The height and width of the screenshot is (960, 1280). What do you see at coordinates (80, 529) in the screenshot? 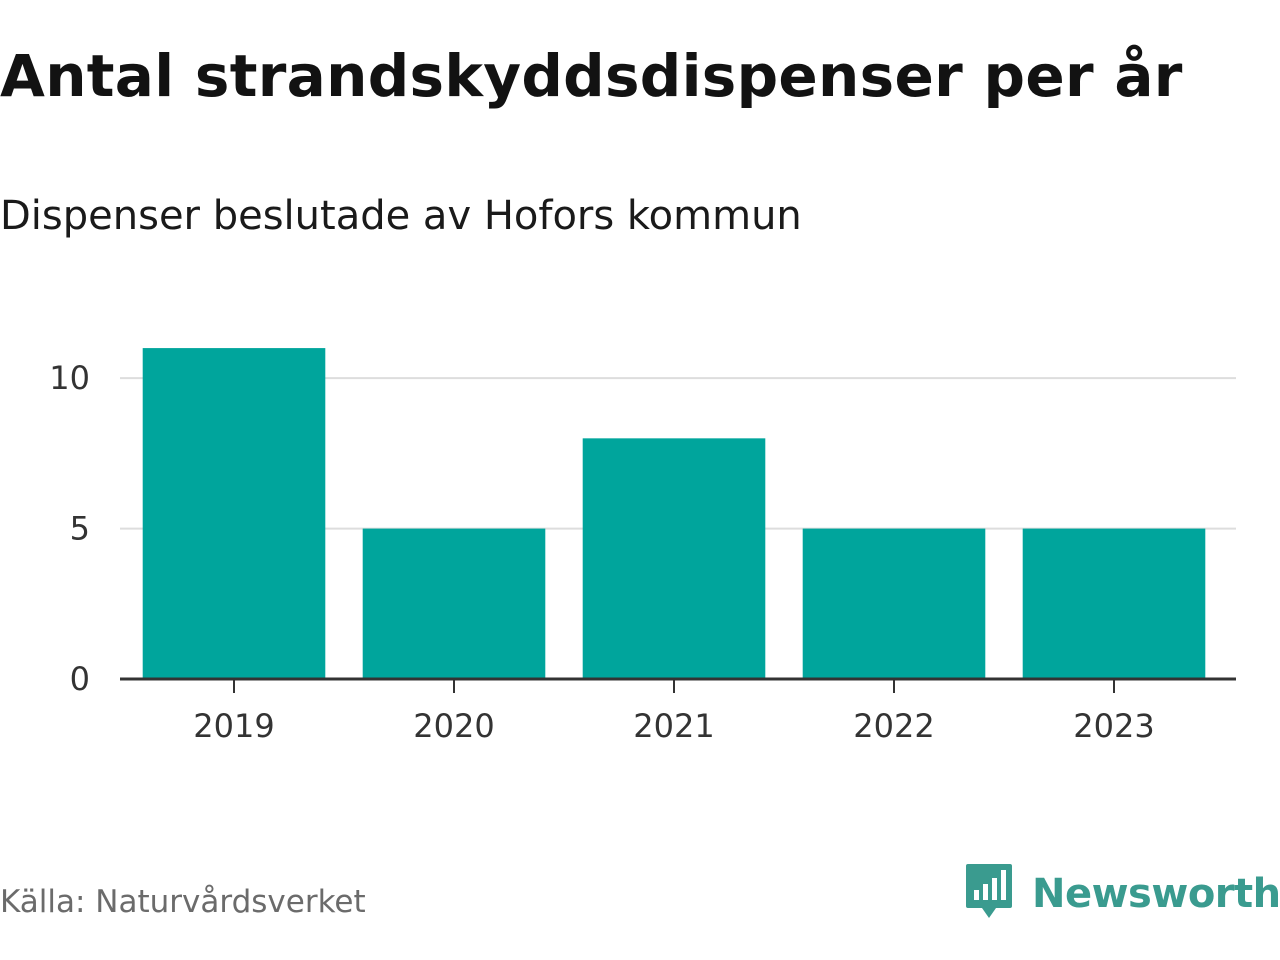
I see `y-tick-label: 5` at bounding box center [80, 529].